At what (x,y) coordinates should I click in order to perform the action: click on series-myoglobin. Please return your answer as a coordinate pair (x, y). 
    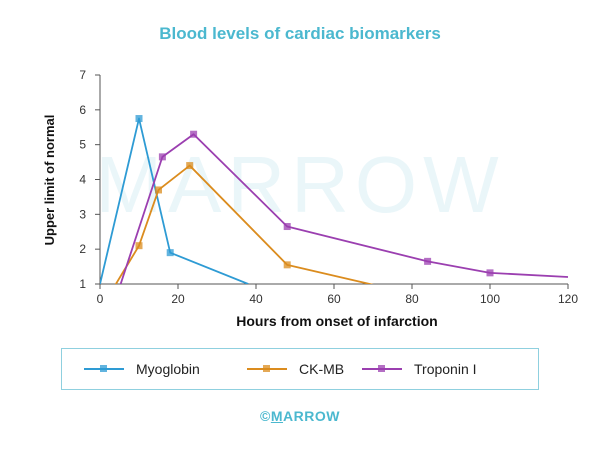
    Looking at the image, I should click on (174, 199).